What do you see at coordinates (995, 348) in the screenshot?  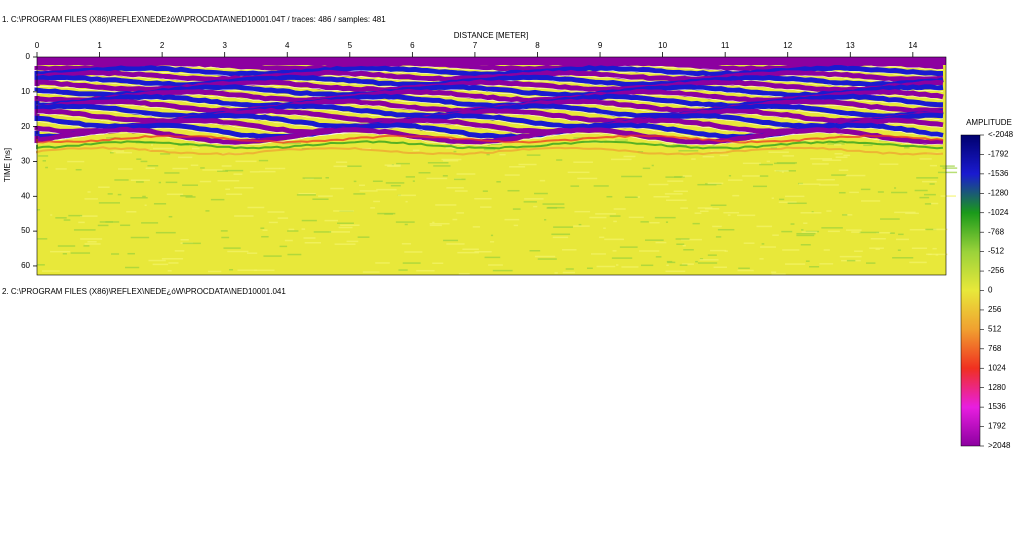 I see `colorbar-tick-label: 768` at bounding box center [995, 348].